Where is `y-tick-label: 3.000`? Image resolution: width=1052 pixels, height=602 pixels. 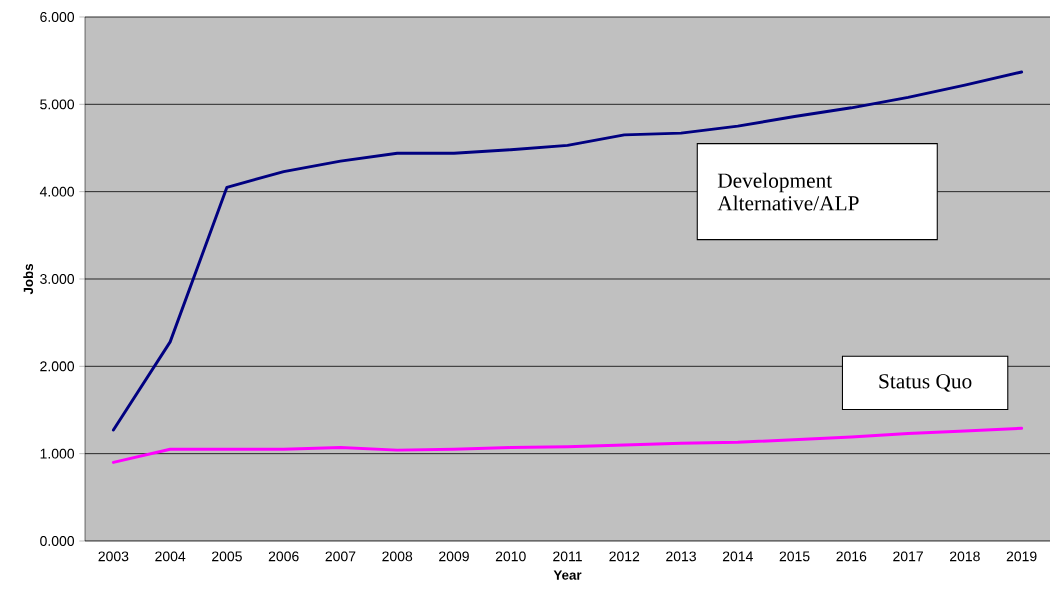
y-tick-label: 3.000 is located at coordinates (57, 279).